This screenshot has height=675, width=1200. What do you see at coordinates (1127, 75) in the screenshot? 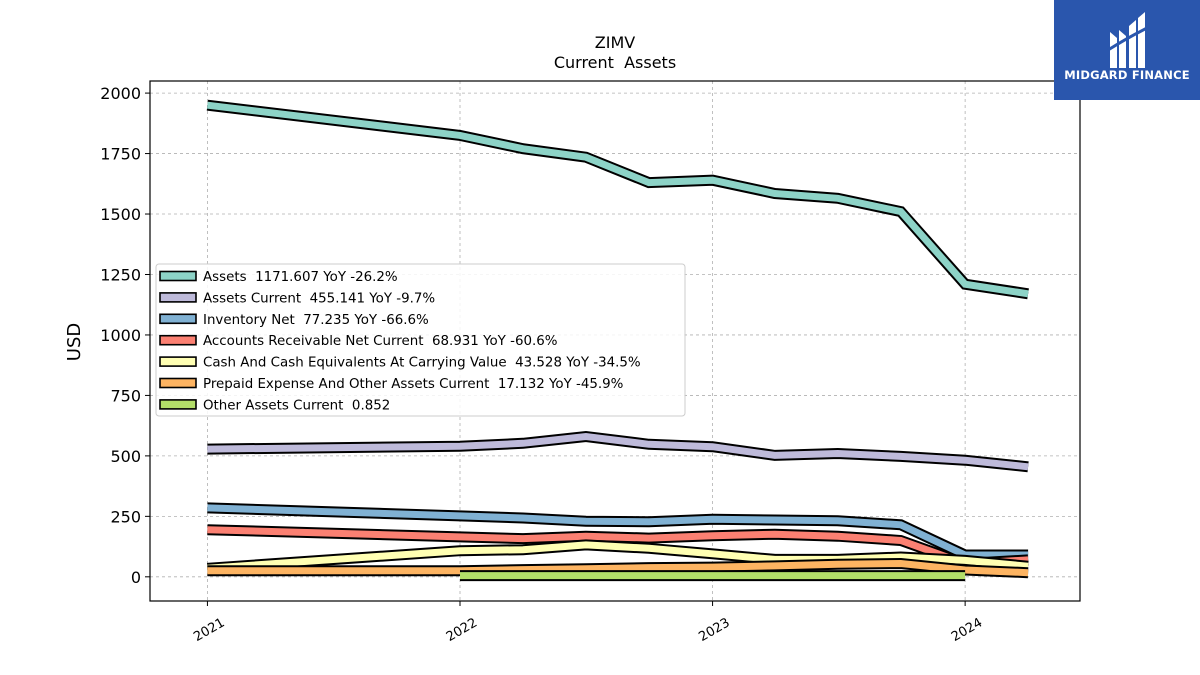
I see `logo-text: MIDGARD FINANCE` at bounding box center [1127, 75].